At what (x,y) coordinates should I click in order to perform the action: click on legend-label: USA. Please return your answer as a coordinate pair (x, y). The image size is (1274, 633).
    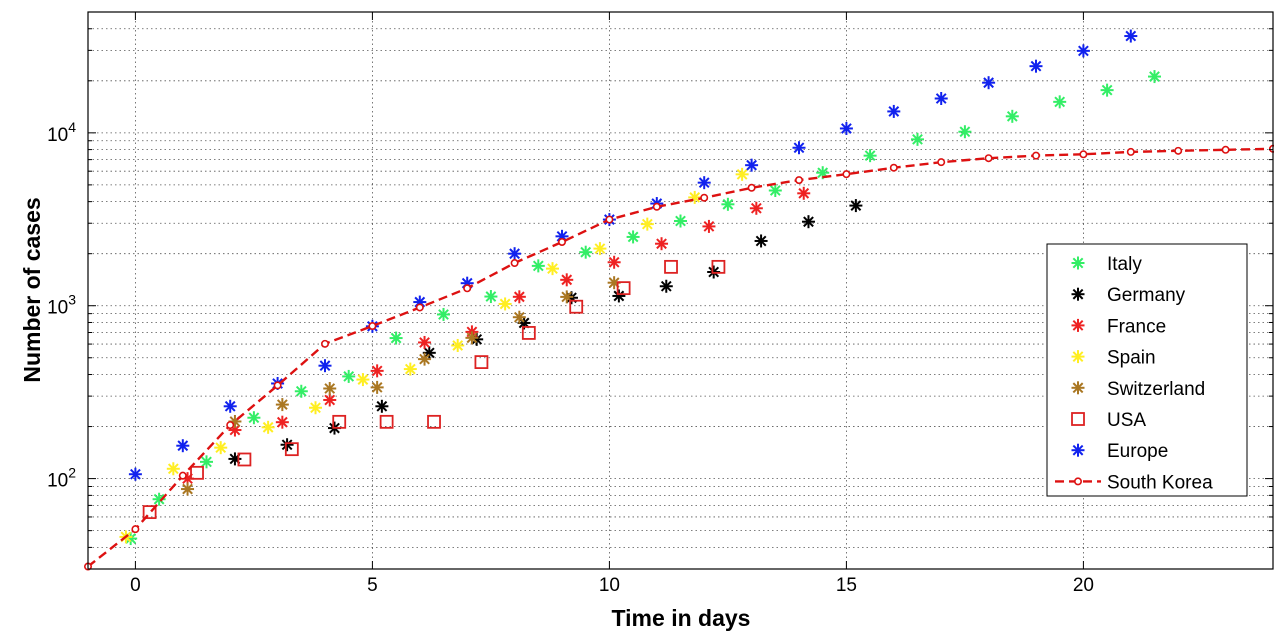
    Looking at the image, I should click on (1126, 420).